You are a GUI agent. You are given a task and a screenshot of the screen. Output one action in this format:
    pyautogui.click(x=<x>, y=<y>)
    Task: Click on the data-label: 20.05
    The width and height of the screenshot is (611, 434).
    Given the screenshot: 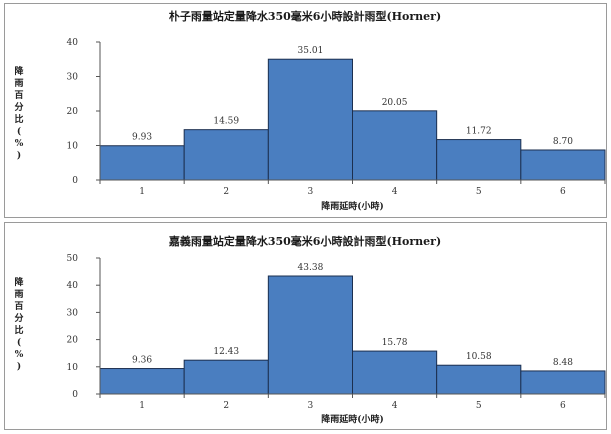 What is the action you would take?
    pyautogui.click(x=395, y=103)
    